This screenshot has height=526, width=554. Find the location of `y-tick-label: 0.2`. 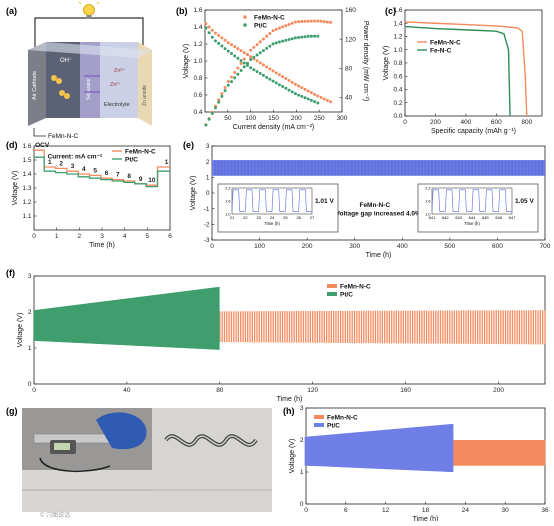

y-tick-label: 0.2 is located at coordinates (397, 103).